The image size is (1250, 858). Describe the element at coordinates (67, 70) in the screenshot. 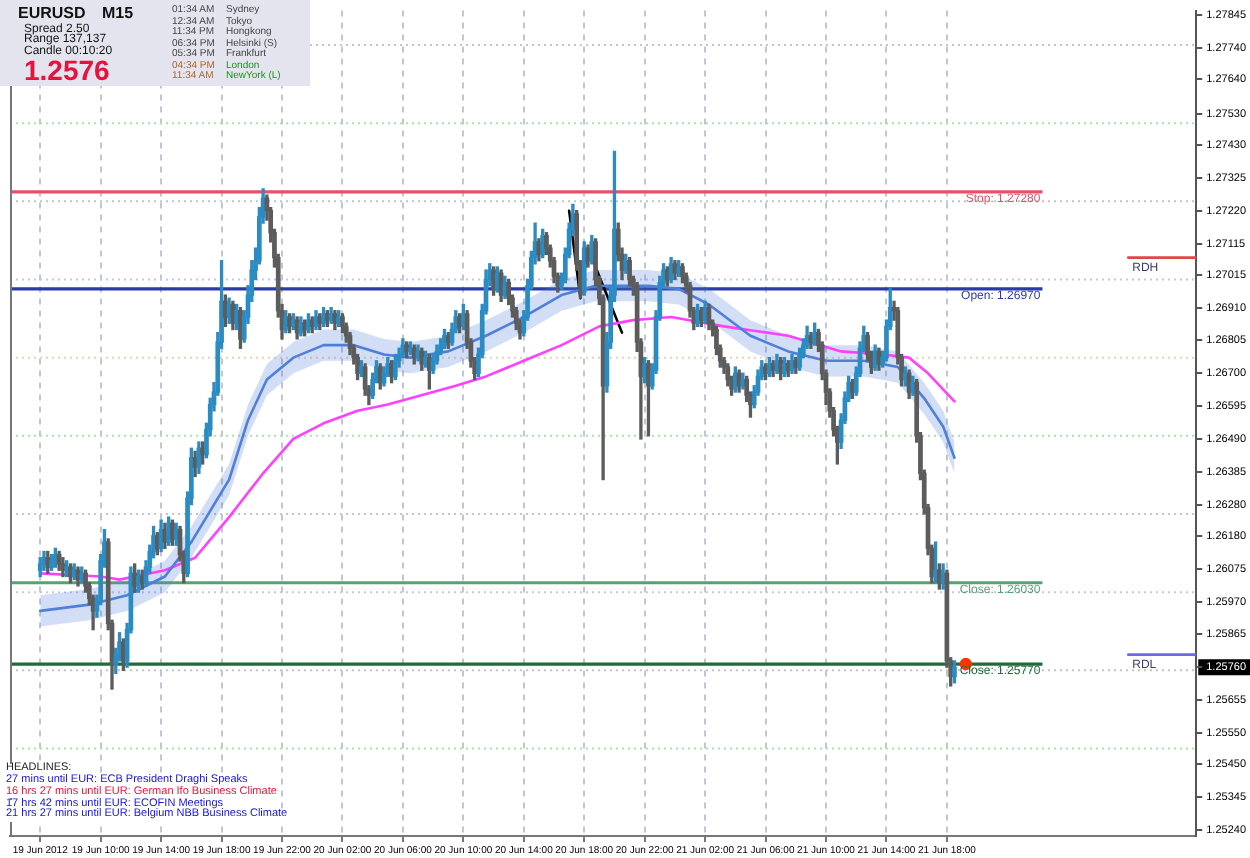

I see `annotation: 1.2576` at that location.